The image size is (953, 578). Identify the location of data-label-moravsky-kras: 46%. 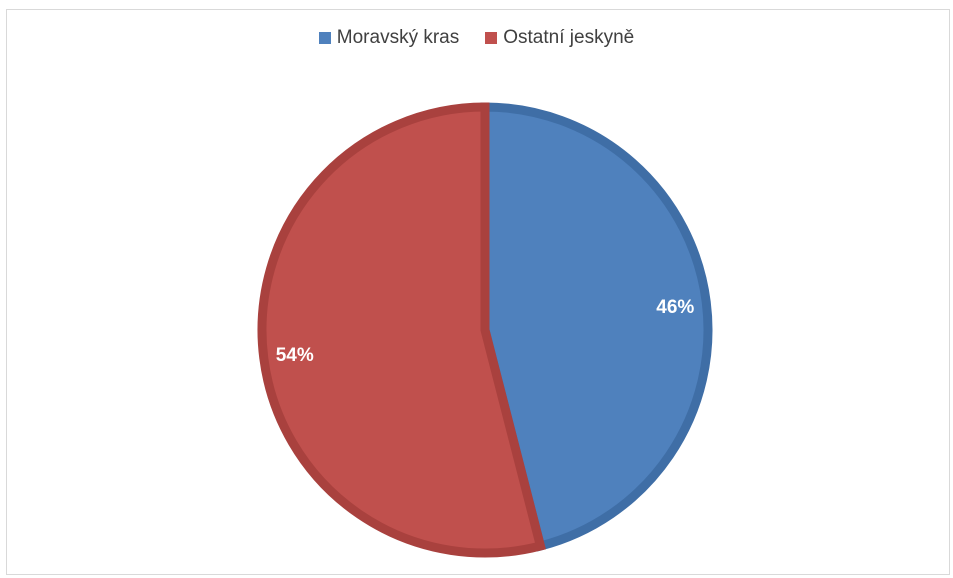
(675, 307).